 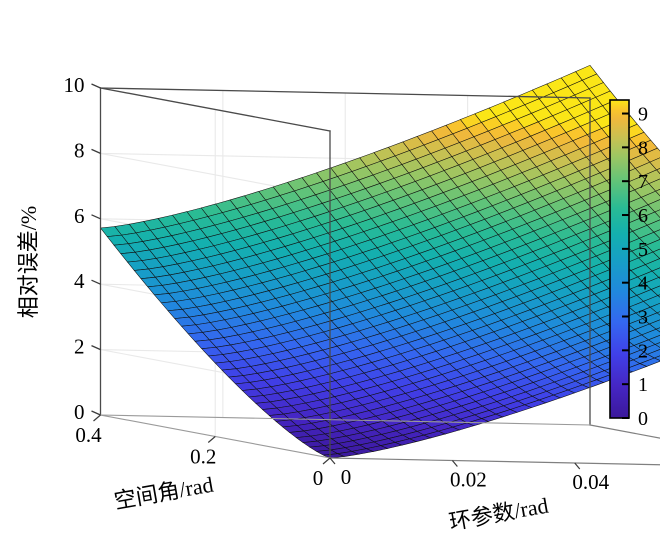 What do you see at coordinates (643, 148) in the screenshot?
I see `colorbar-tick-label: 8` at bounding box center [643, 148].